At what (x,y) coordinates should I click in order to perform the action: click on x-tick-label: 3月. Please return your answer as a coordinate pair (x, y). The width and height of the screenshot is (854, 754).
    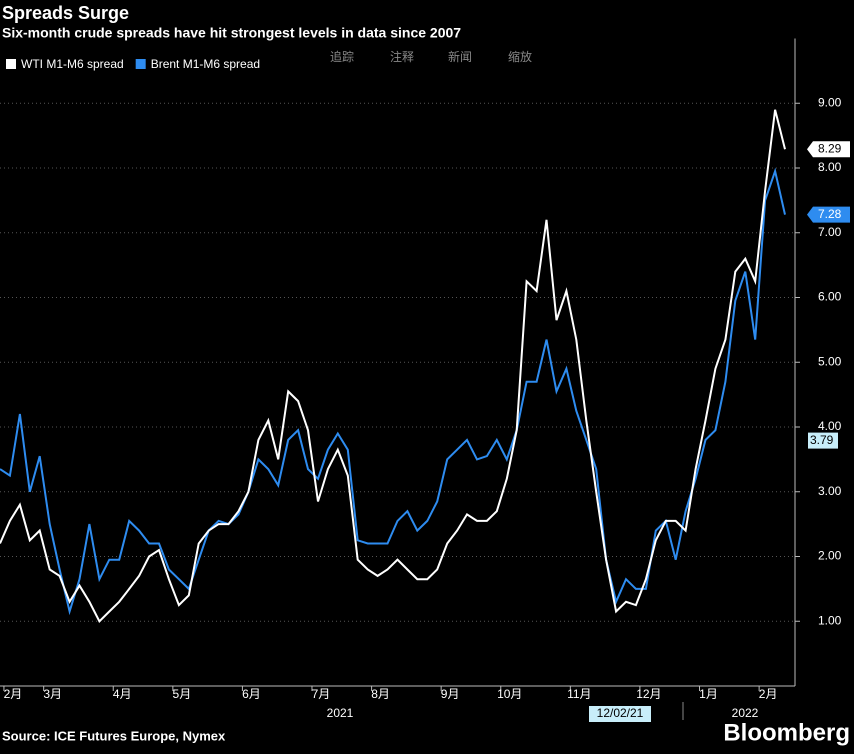
    Looking at the image, I should click on (52, 694).